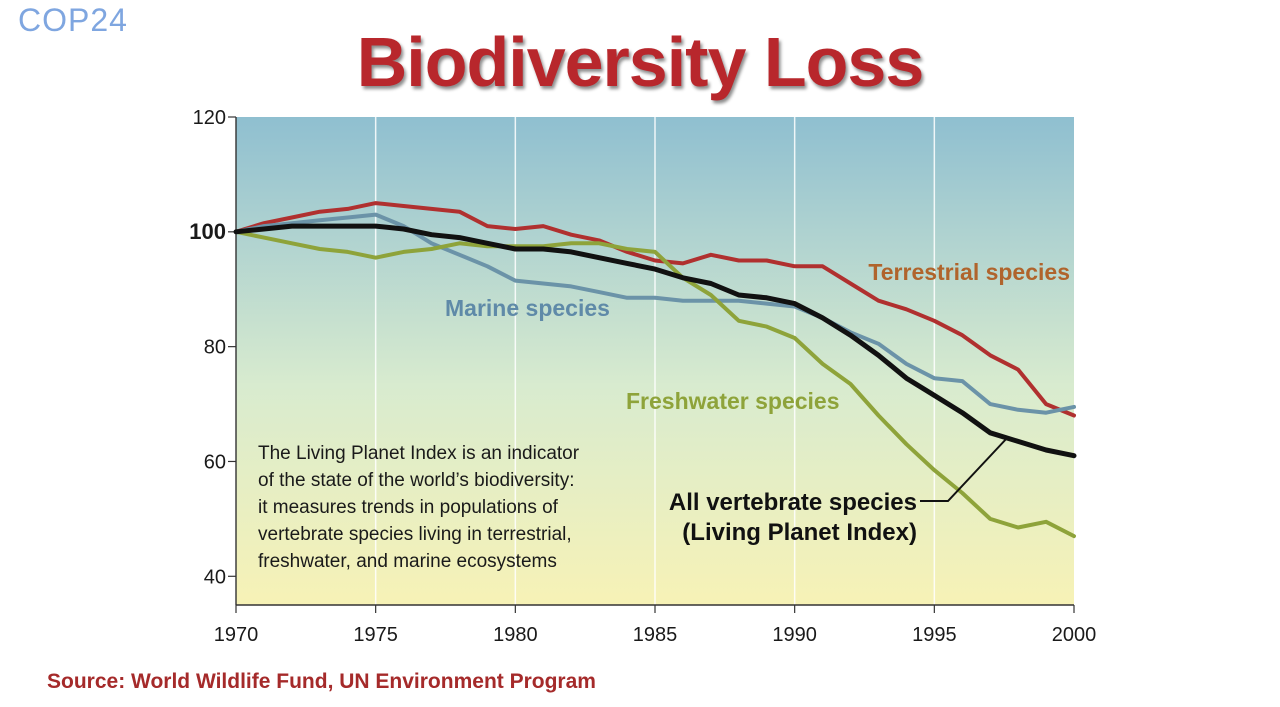 The image size is (1280, 707). What do you see at coordinates (527, 308) in the screenshot?
I see `series-label: Marine species` at bounding box center [527, 308].